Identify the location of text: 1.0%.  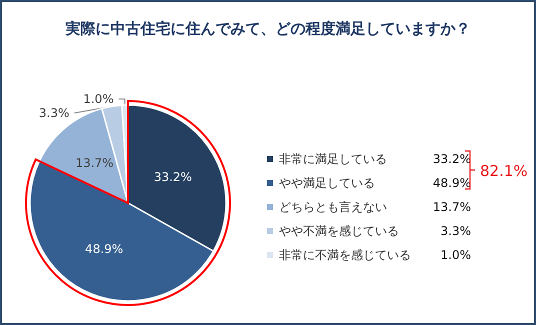
(455, 255).